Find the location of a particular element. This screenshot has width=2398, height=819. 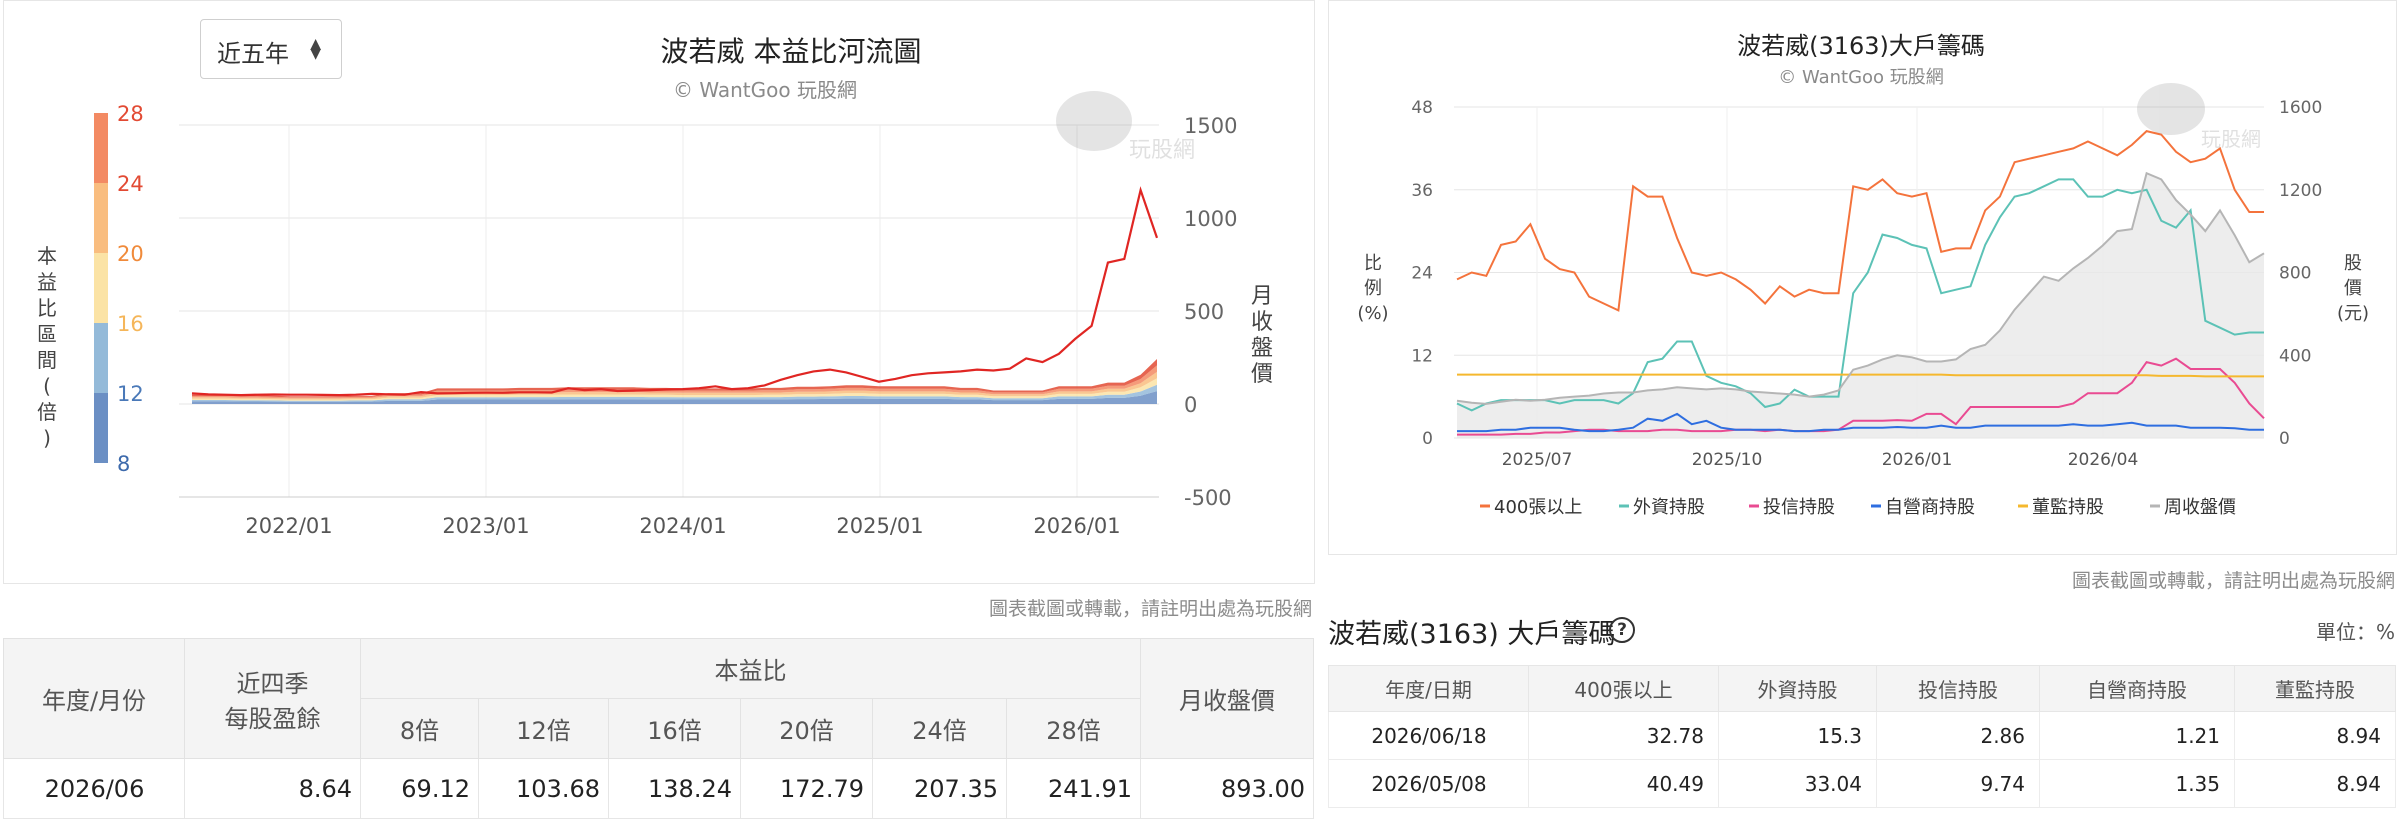

col-header-pe-8: 8倍 is located at coordinates (419, 728).